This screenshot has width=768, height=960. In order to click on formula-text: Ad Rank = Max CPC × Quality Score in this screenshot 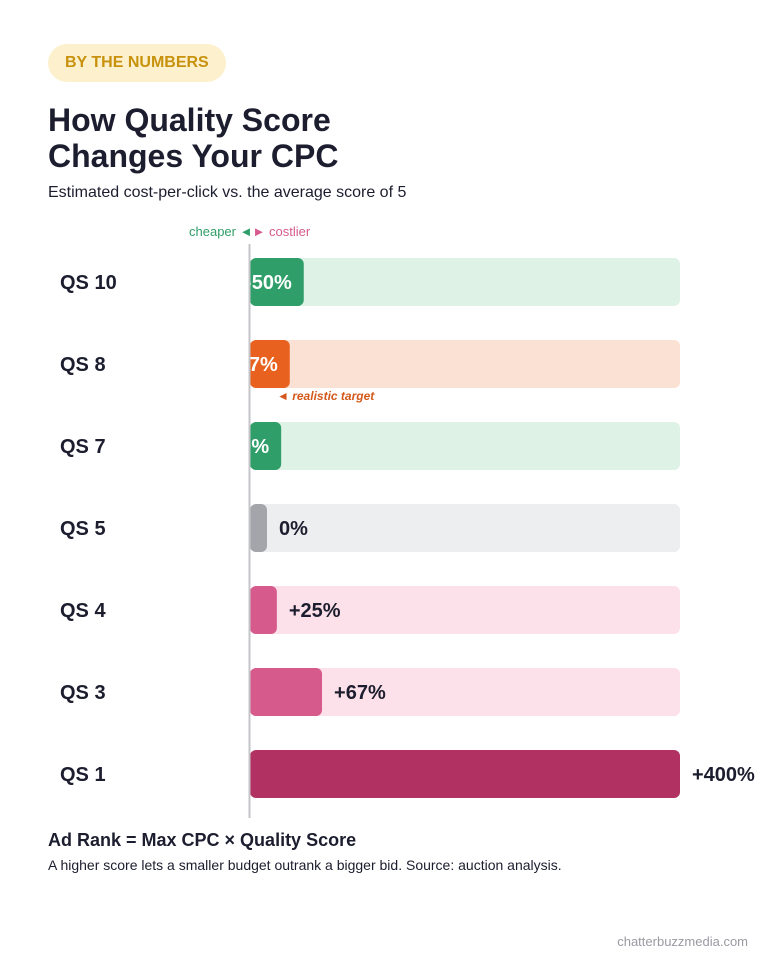, I will do `click(202, 840)`.